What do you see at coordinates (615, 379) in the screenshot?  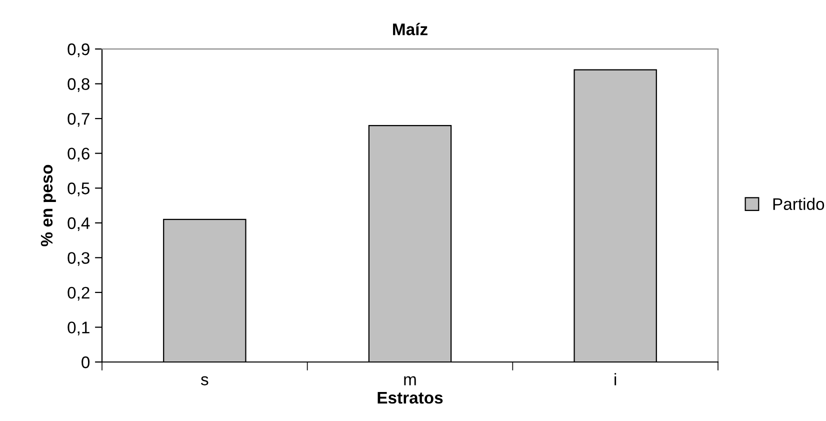 I see `x-tick-label: i` at bounding box center [615, 379].